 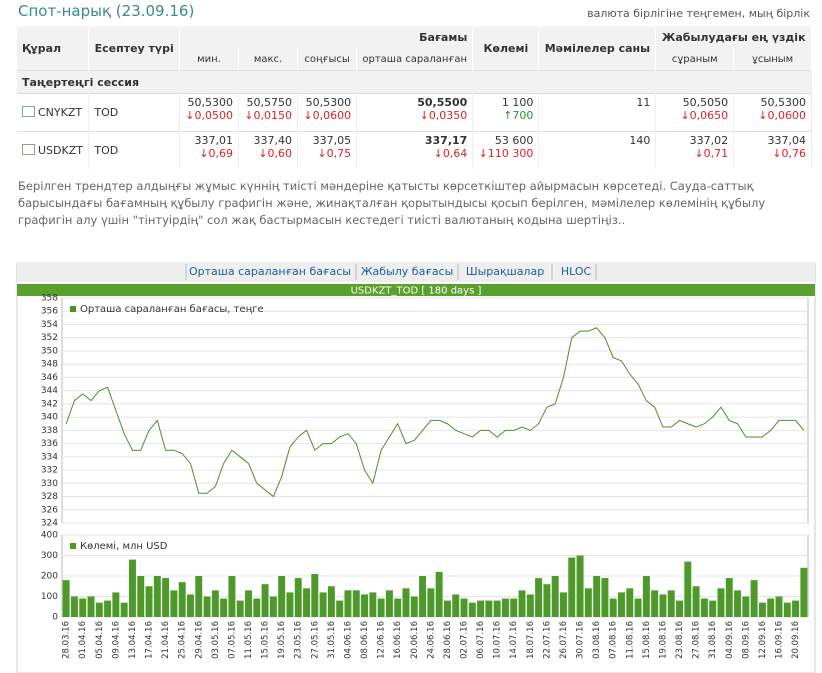 What do you see at coordinates (772, 150) in the screenshot?
I see `ask-cell: 337,040,76` at bounding box center [772, 150].